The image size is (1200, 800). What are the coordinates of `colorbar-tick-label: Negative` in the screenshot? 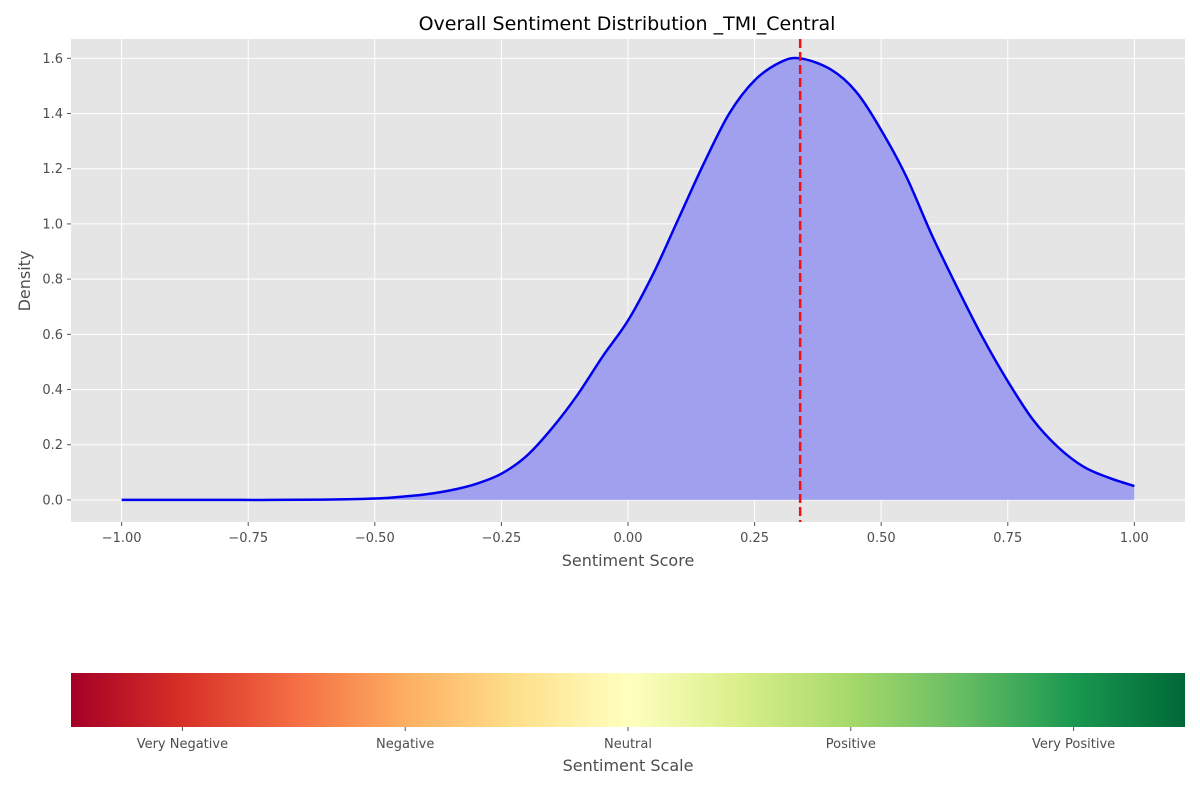 It's located at (405, 744).